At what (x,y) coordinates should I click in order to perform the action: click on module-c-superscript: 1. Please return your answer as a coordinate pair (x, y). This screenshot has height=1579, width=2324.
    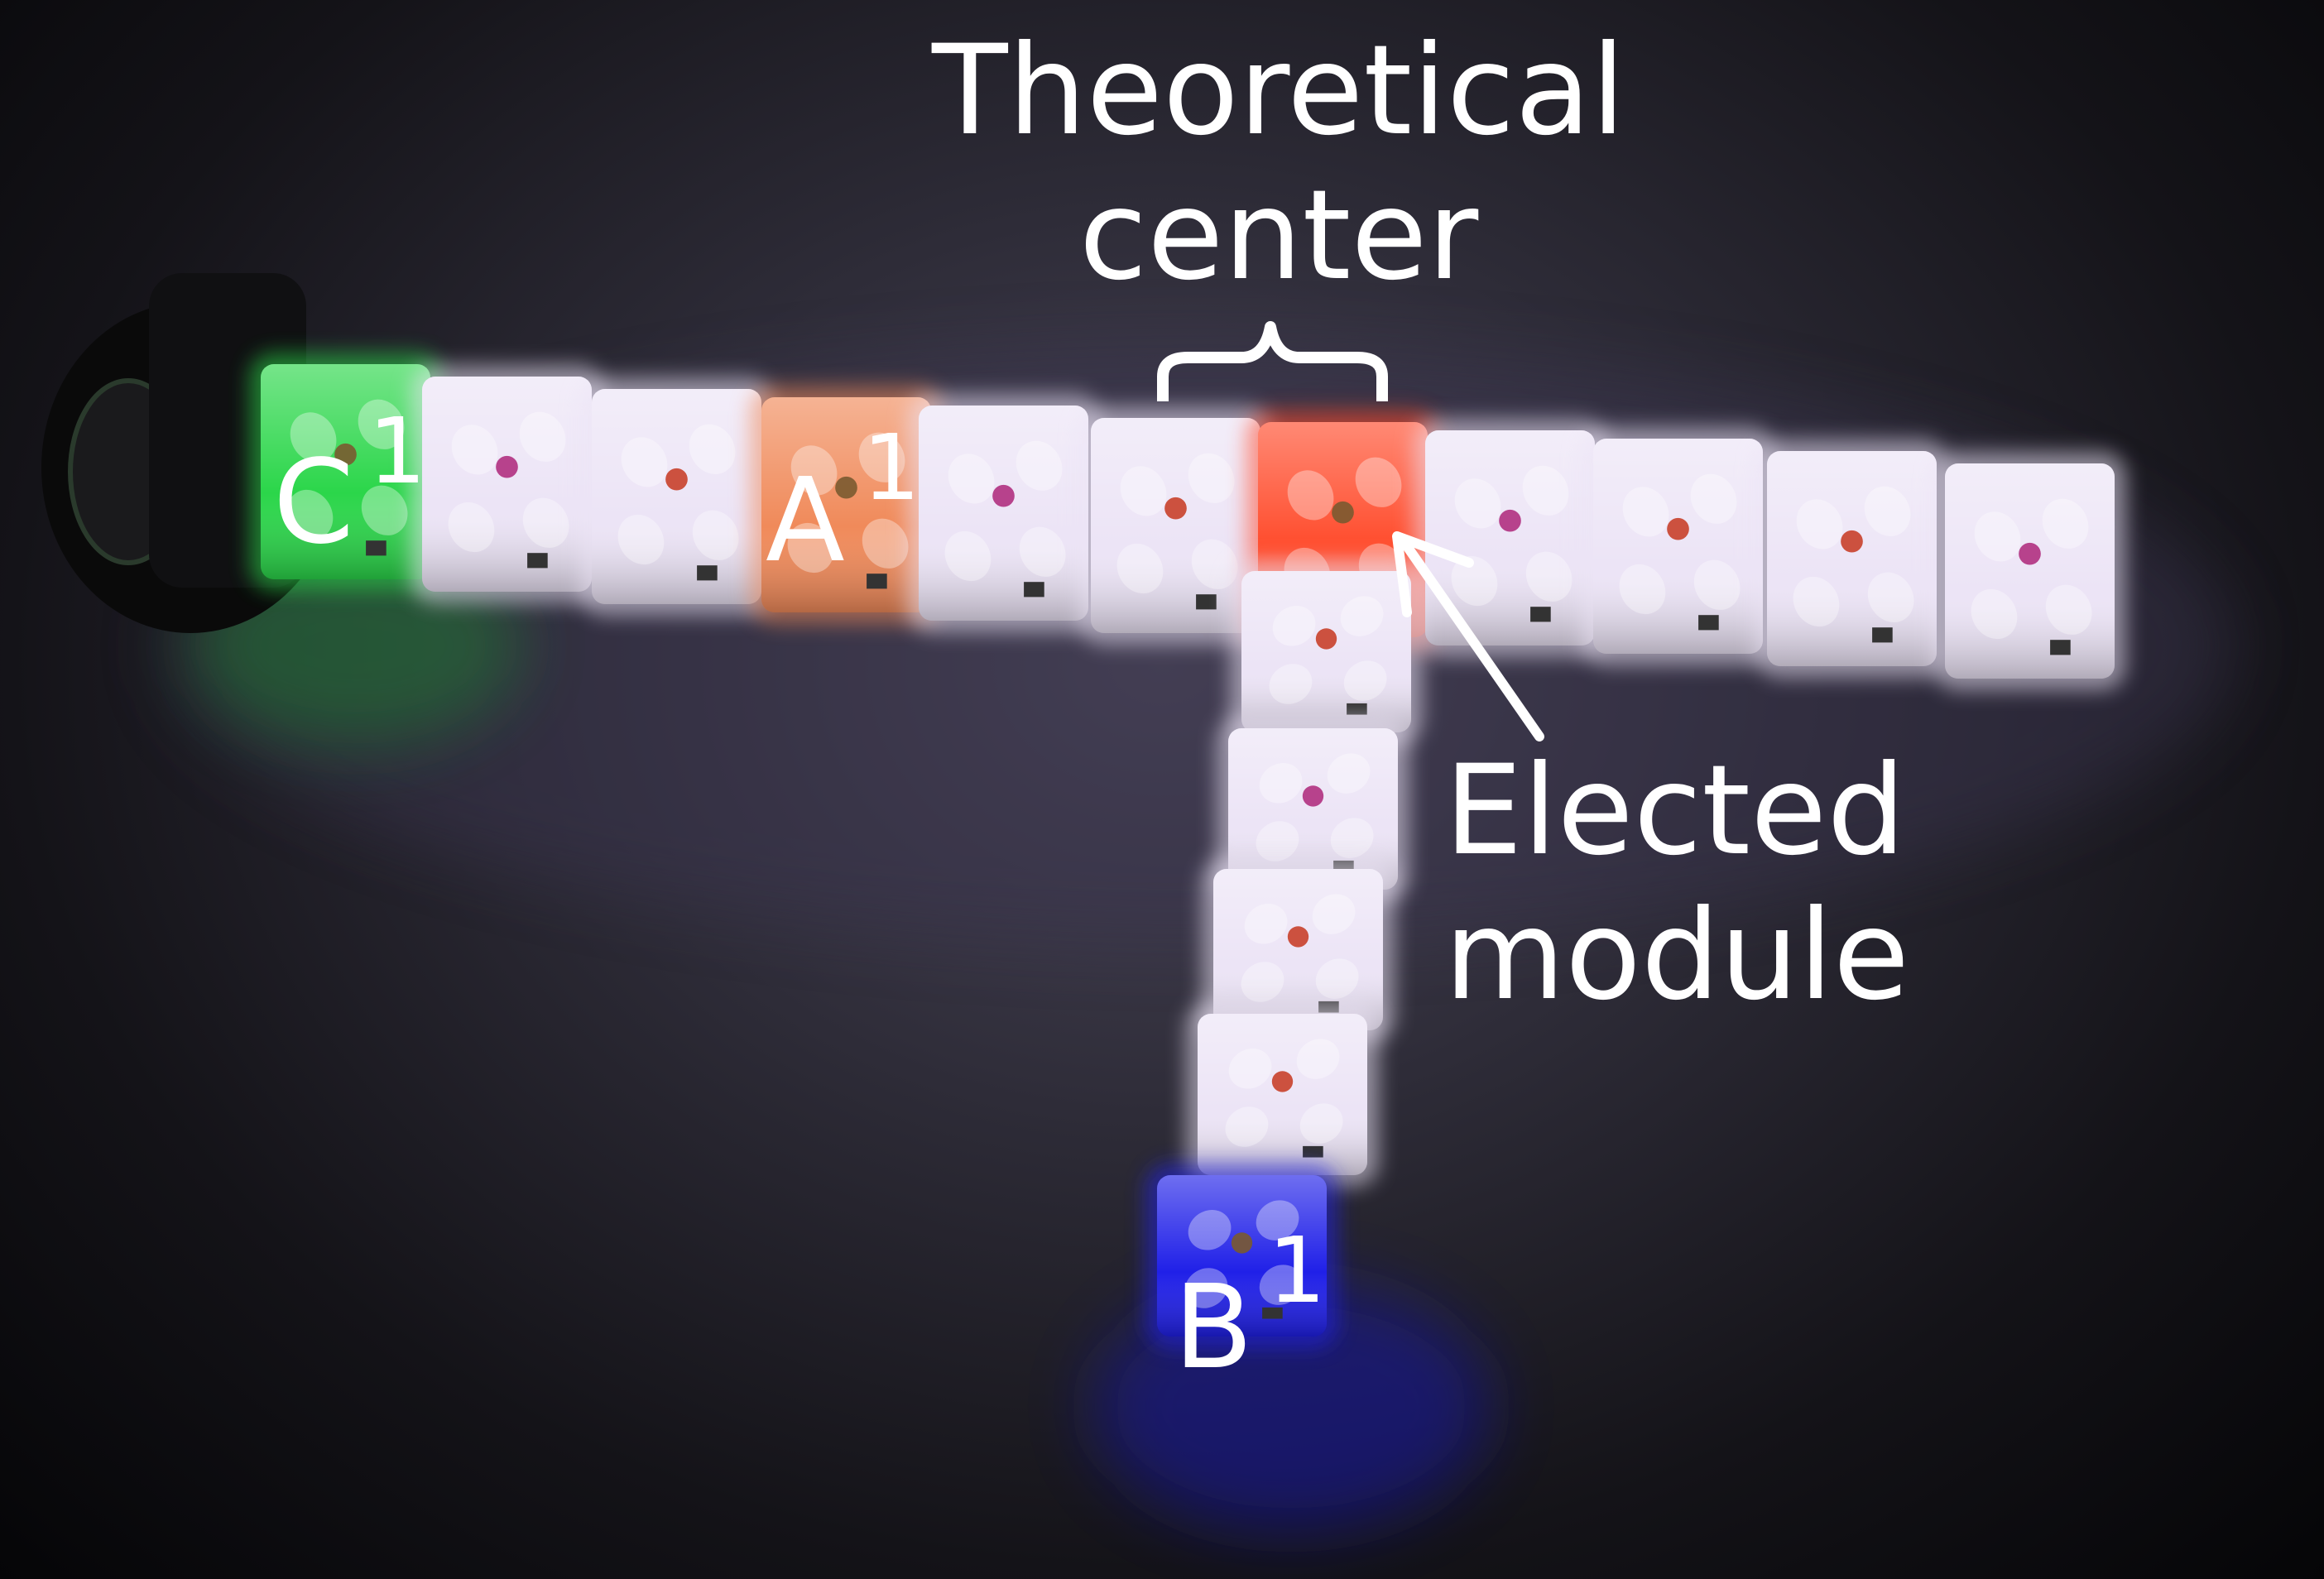
    Looking at the image, I should click on (397, 451).